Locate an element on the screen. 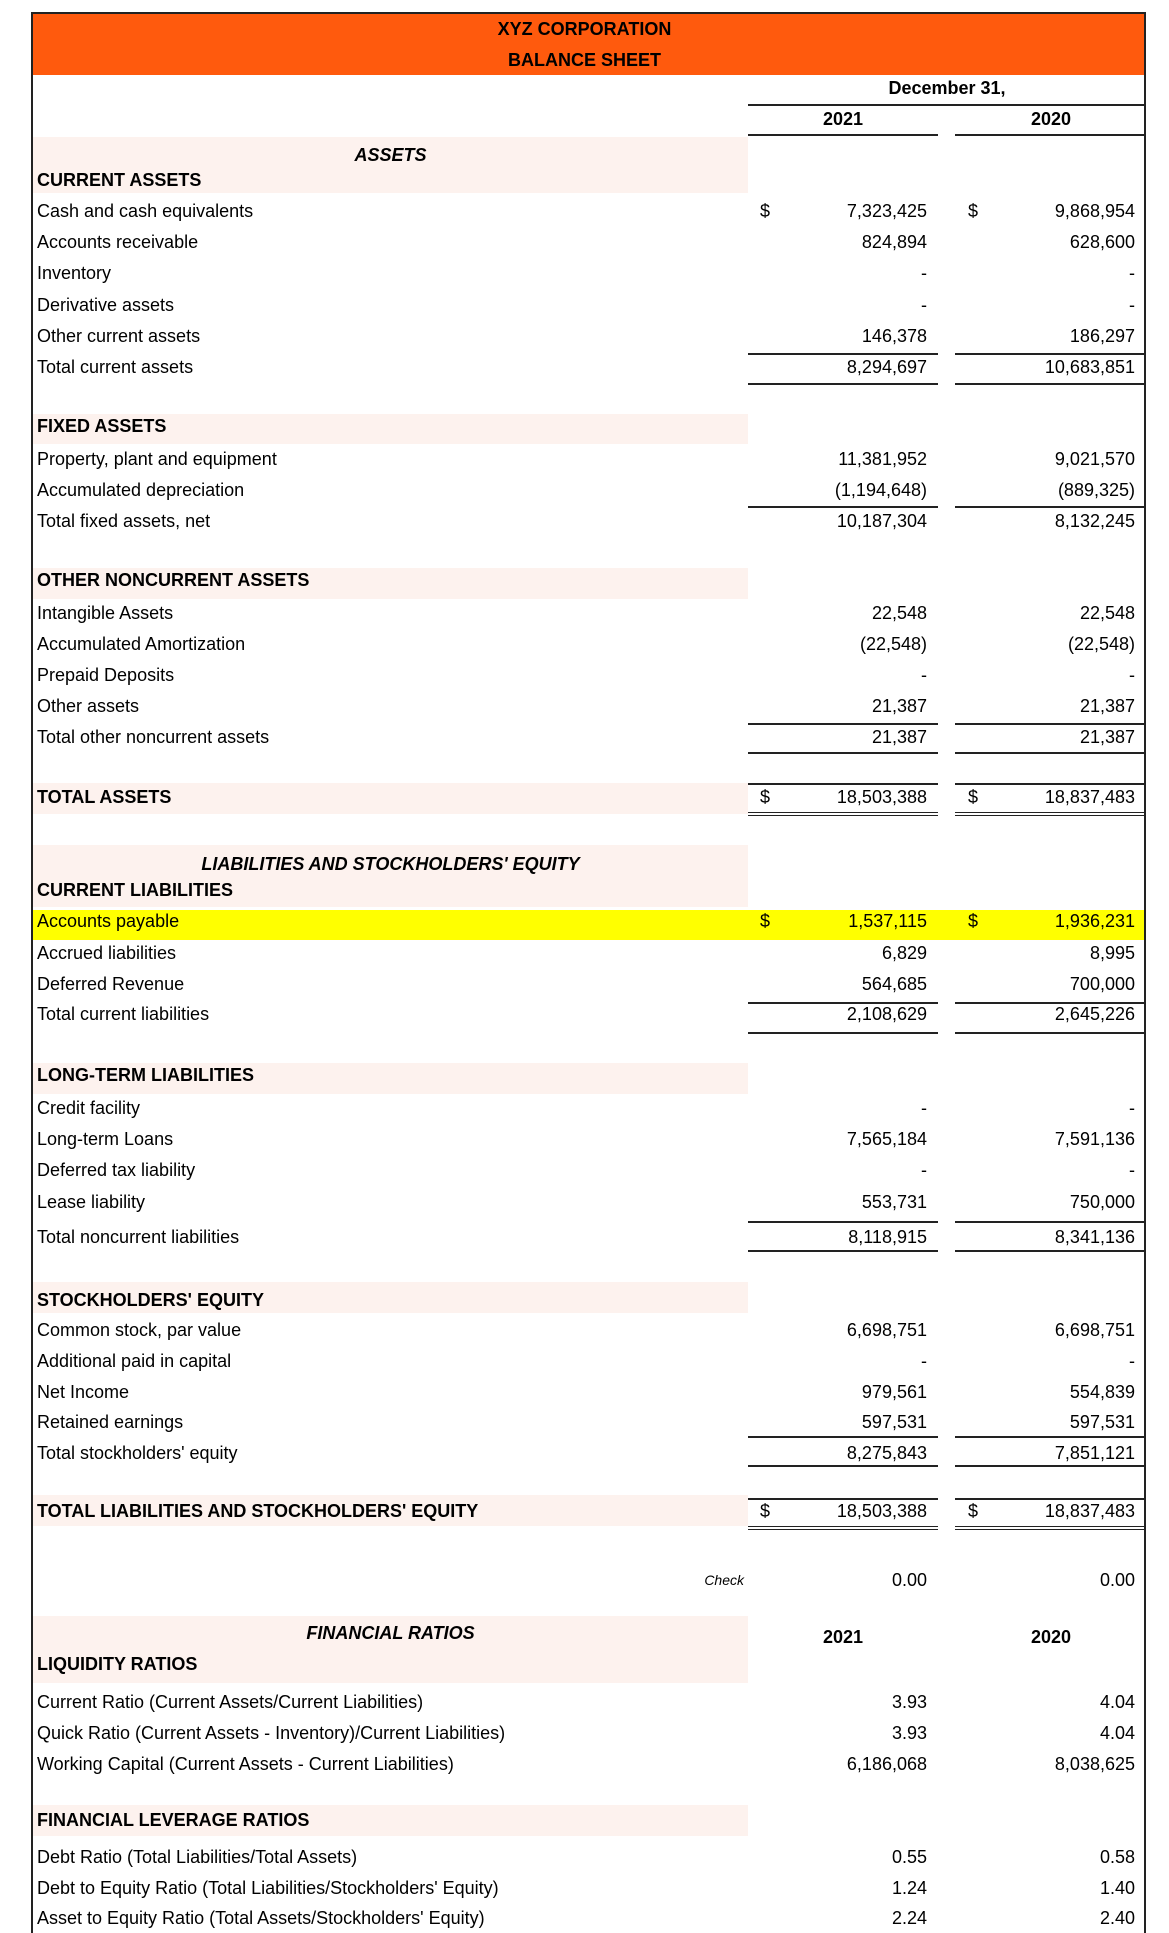  row-label: Total current liabilities is located at coordinates (123, 1014).